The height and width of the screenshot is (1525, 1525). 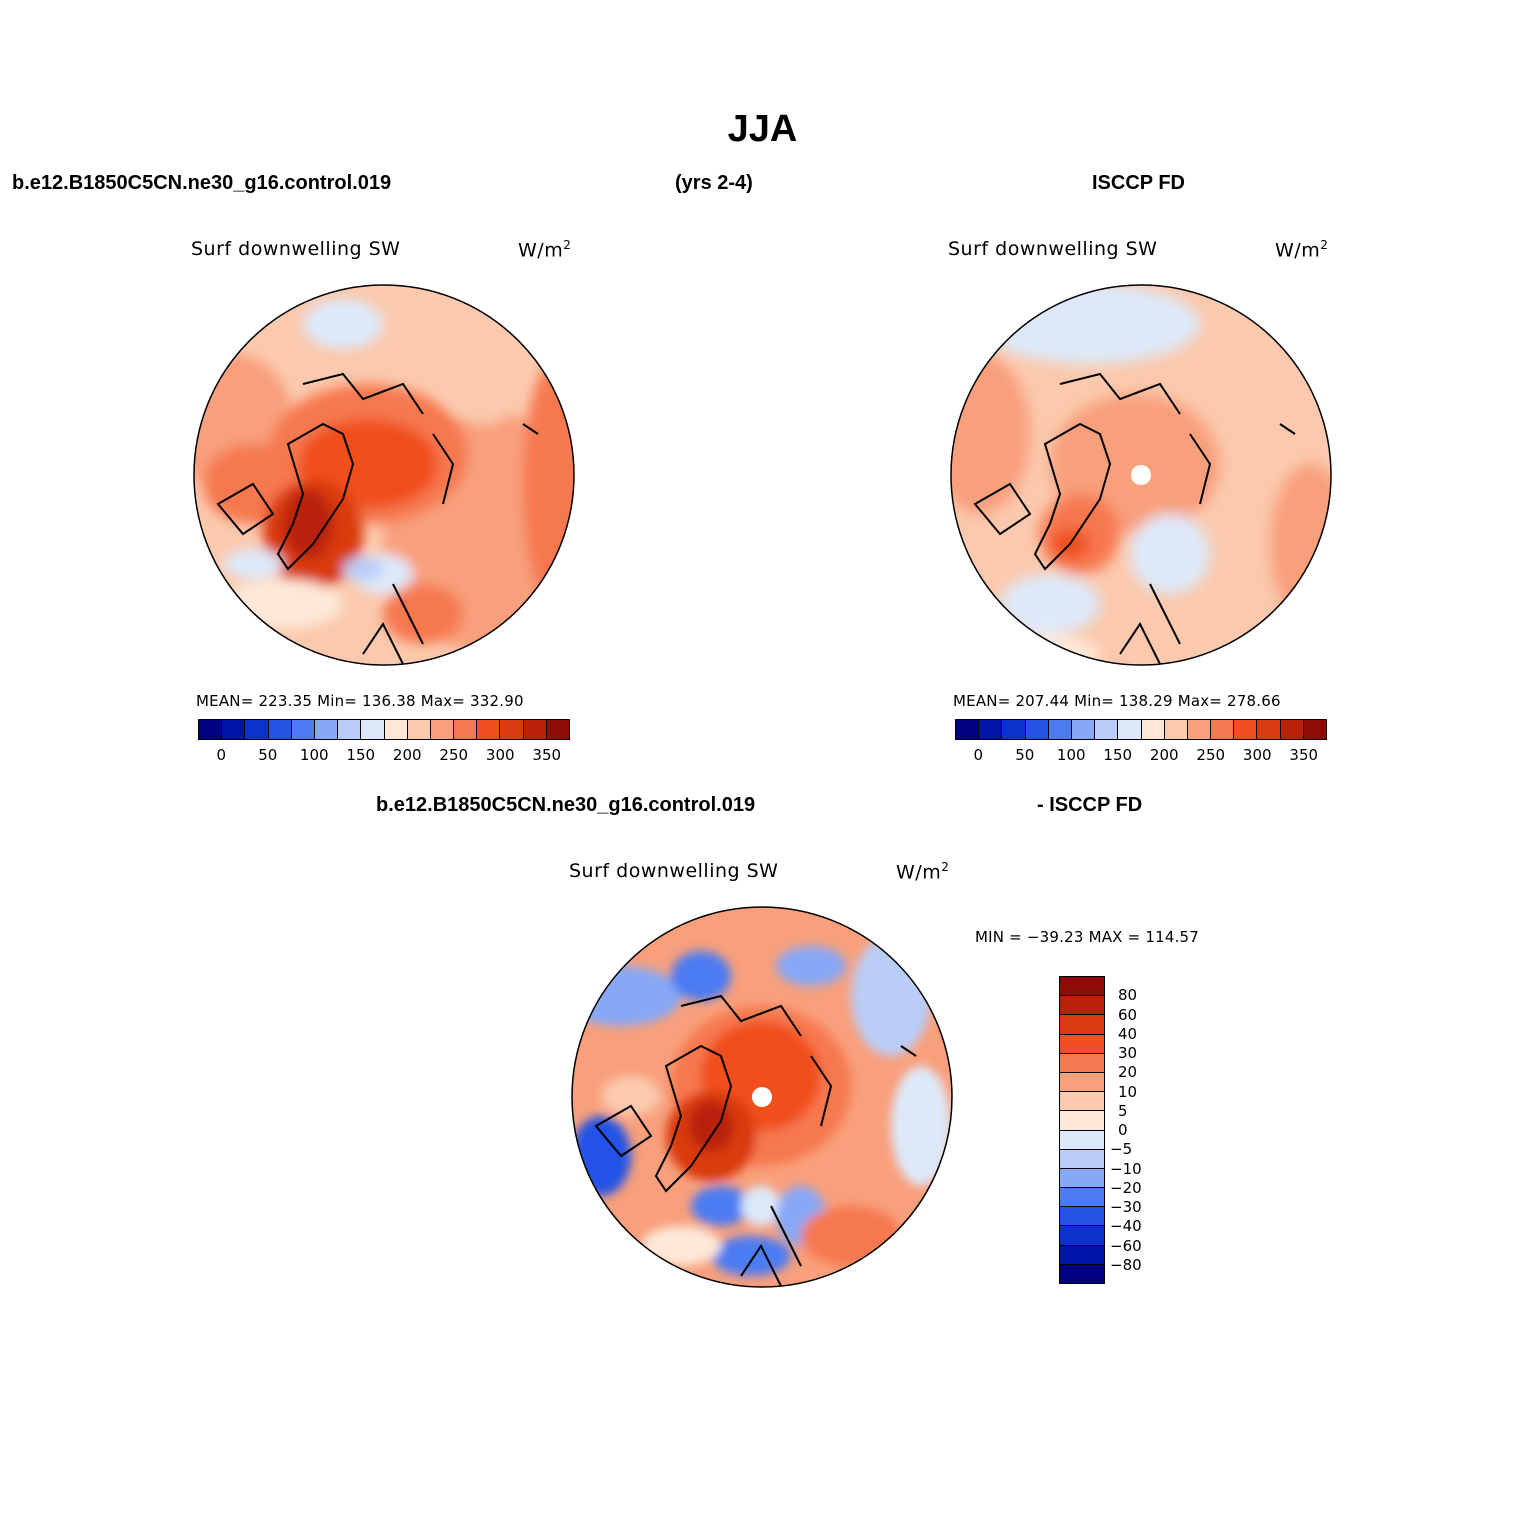 What do you see at coordinates (1053, 249) in the screenshot?
I see `obs-variable: Surf downwelling SW` at bounding box center [1053, 249].